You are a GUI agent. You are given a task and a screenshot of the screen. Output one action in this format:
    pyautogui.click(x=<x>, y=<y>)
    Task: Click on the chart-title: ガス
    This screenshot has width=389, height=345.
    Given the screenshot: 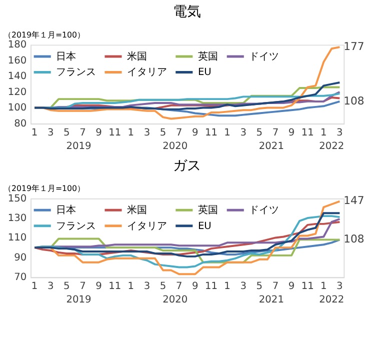 What is the action you would take?
    pyautogui.click(x=187, y=166)
    